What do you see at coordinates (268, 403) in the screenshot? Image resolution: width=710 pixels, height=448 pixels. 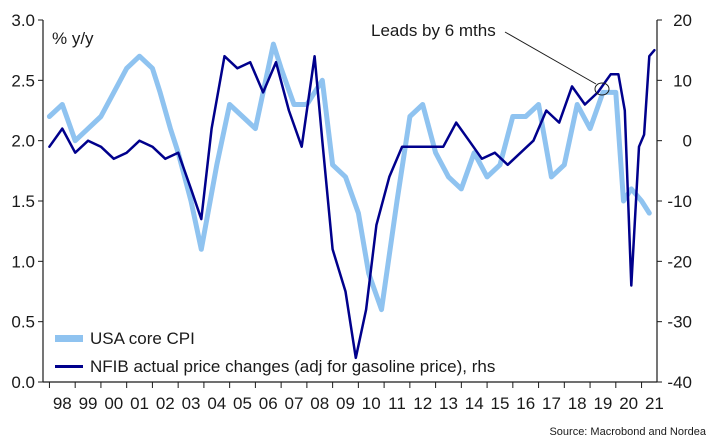 I see `x-tick-label: 06` at bounding box center [268, 403].